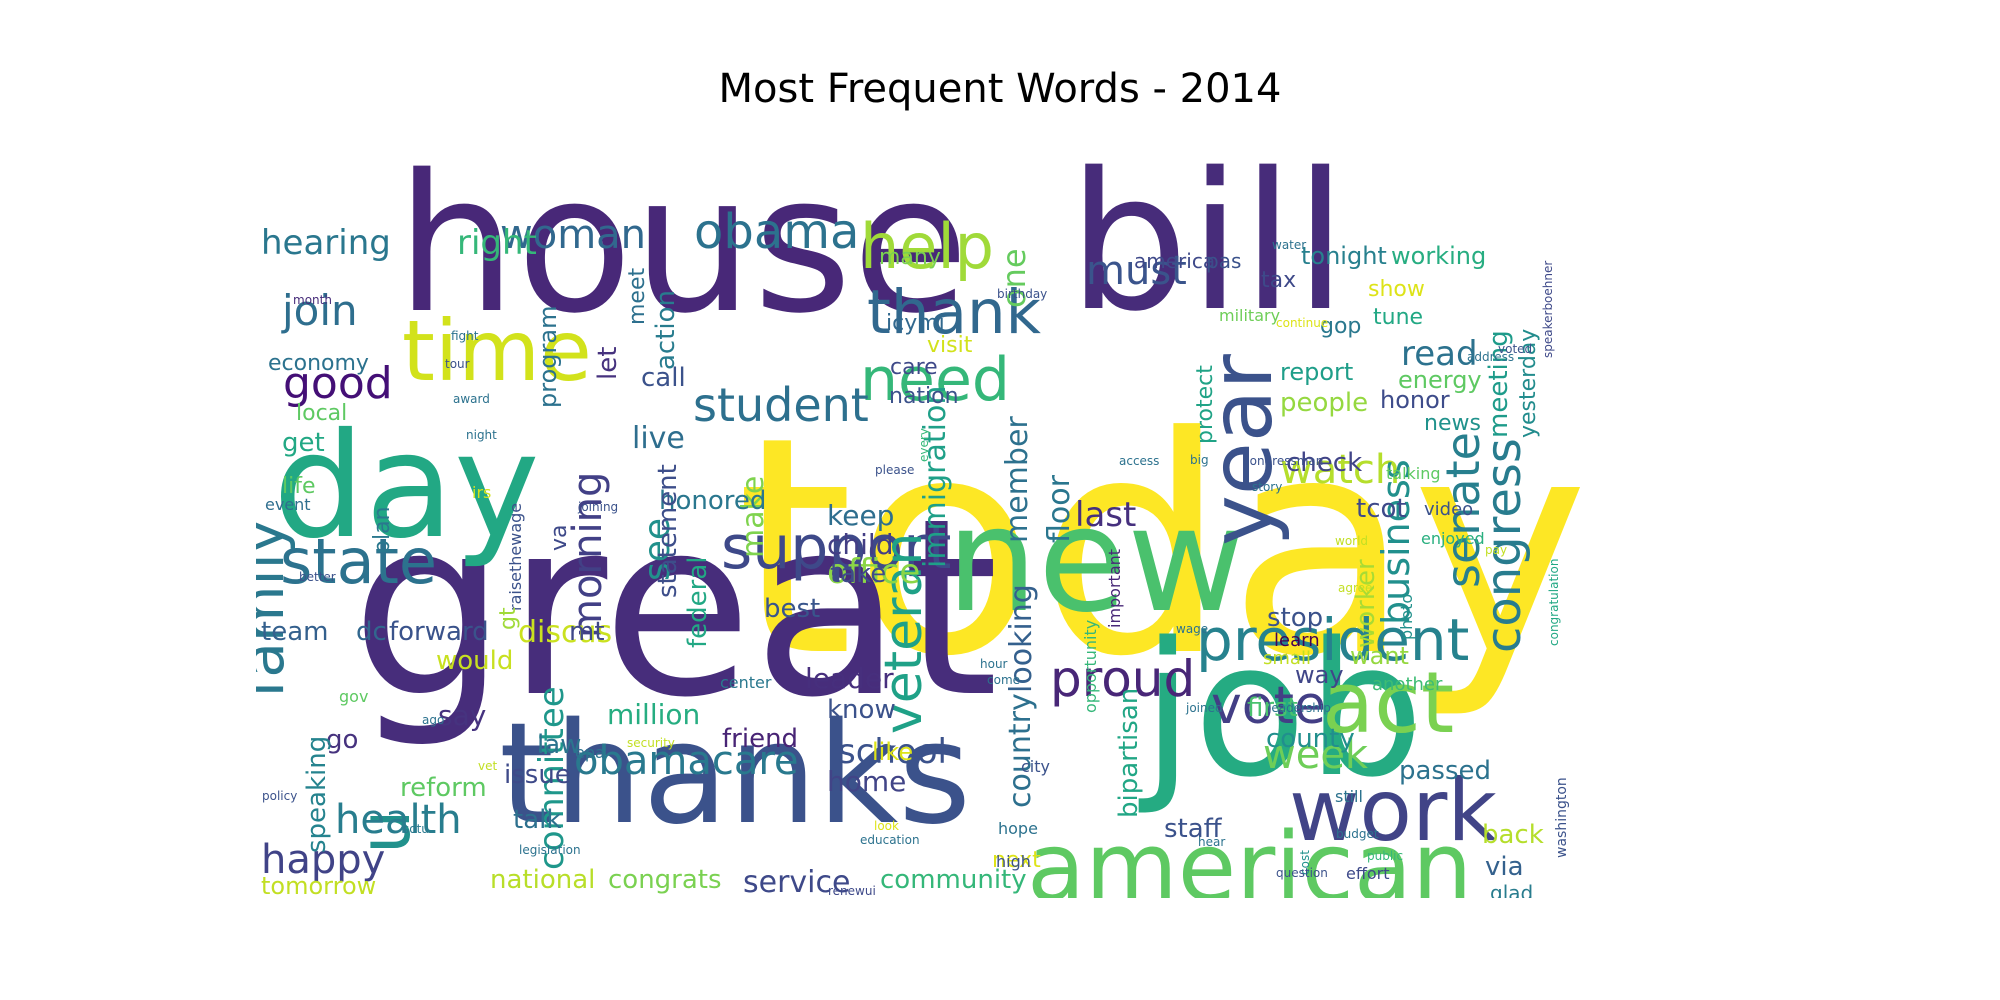  Describe the element at coordinates (950, 345) in the screenshot. I see `word-visit: visit` at that location.